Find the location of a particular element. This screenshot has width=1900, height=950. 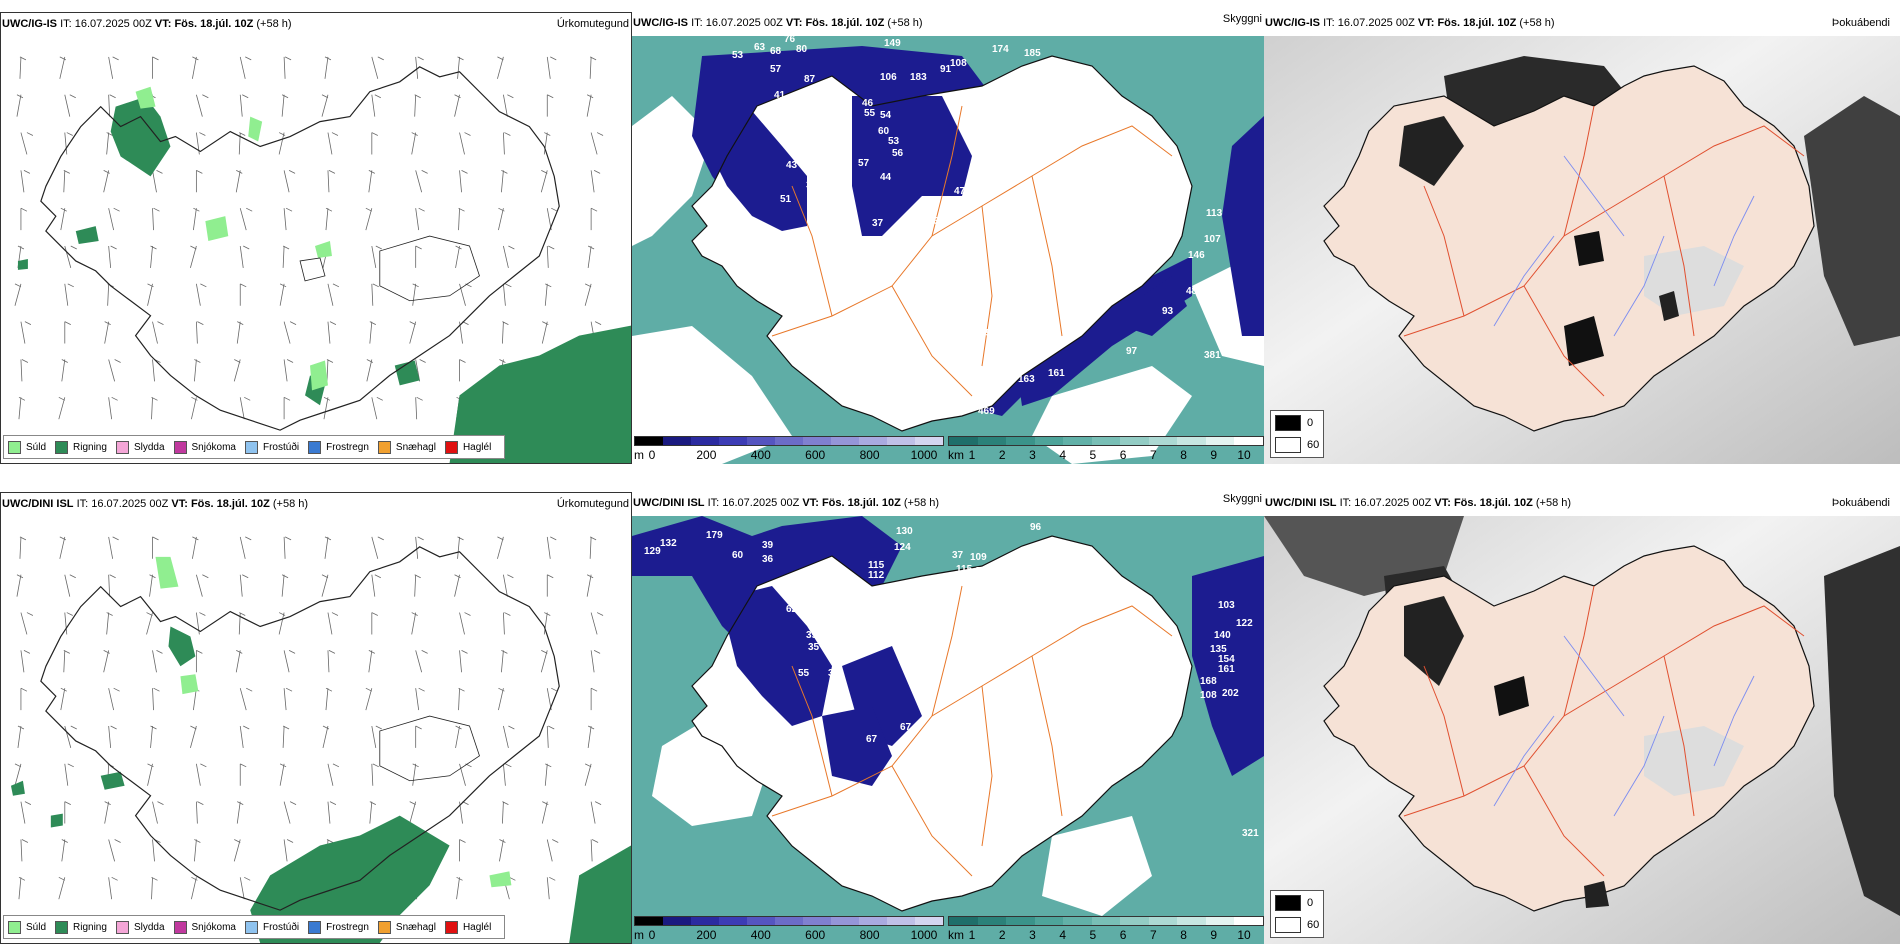

legend-label: Rigning is located at coordinates (90, 927).